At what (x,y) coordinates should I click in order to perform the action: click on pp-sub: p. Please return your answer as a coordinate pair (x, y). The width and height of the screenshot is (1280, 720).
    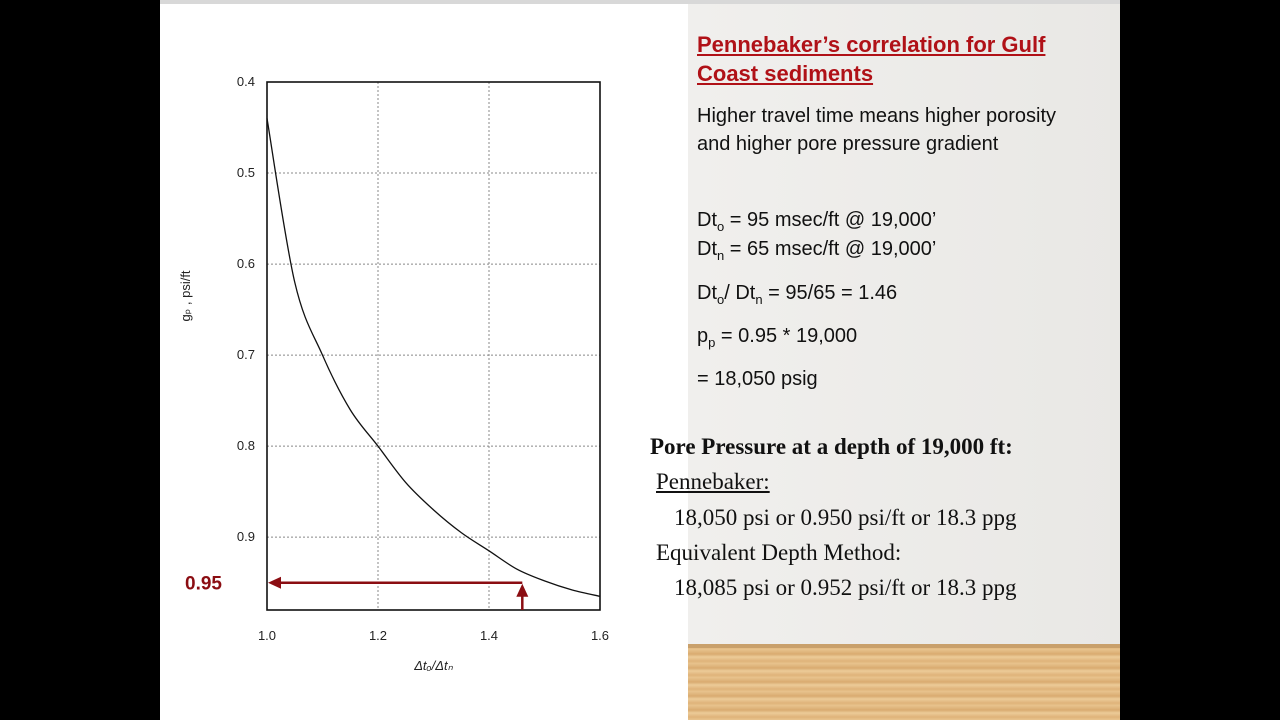
    Looking at the image, I should click on (712, 342).